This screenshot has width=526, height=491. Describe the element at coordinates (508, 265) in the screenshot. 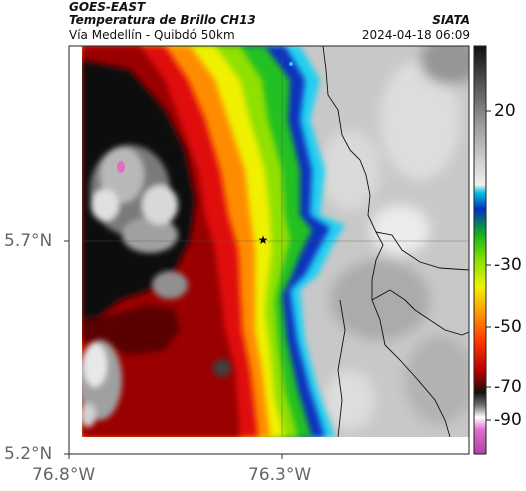

I see `colorbar-label-m30: -30` at that location.